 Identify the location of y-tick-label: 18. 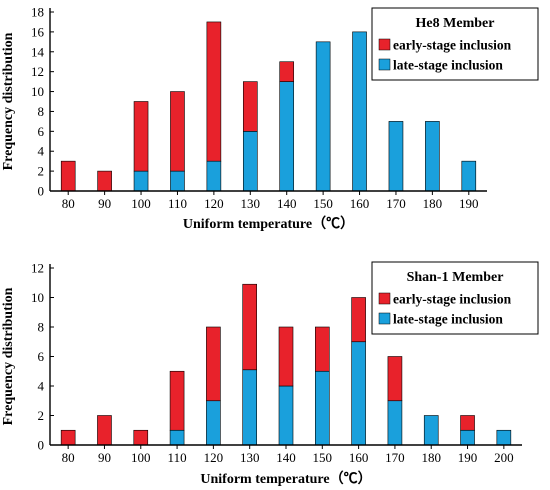
(37, 12).